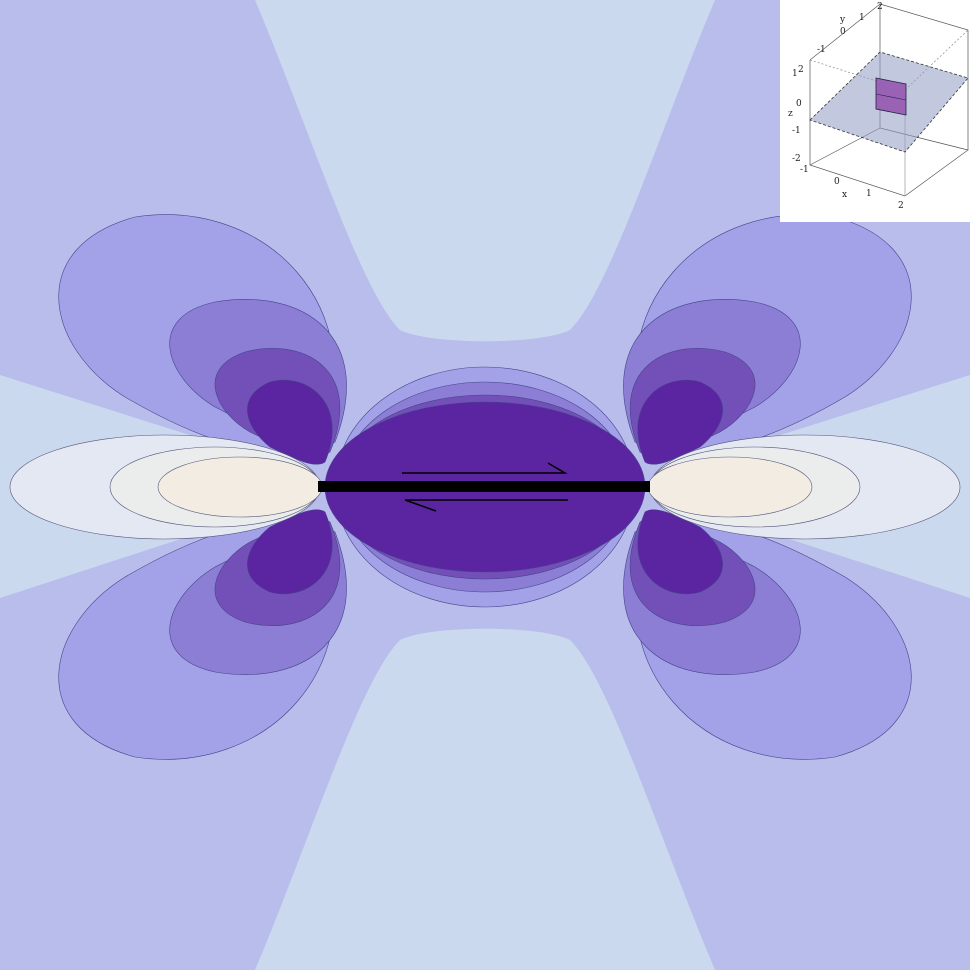  I want to click on inset-z-tick: 1, so click(795, 74).